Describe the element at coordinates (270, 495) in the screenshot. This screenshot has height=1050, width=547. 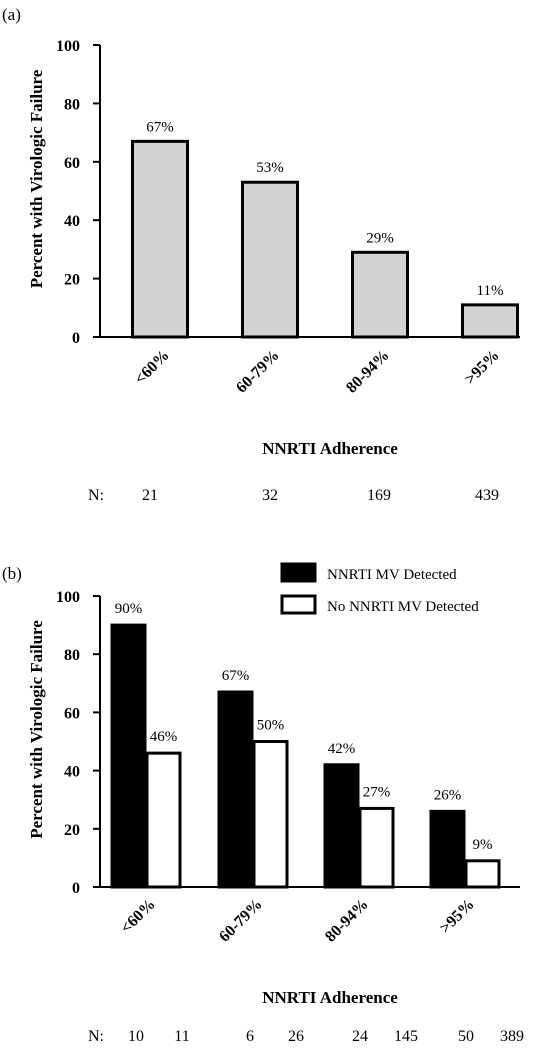
I see `n-value: 32` at that location.